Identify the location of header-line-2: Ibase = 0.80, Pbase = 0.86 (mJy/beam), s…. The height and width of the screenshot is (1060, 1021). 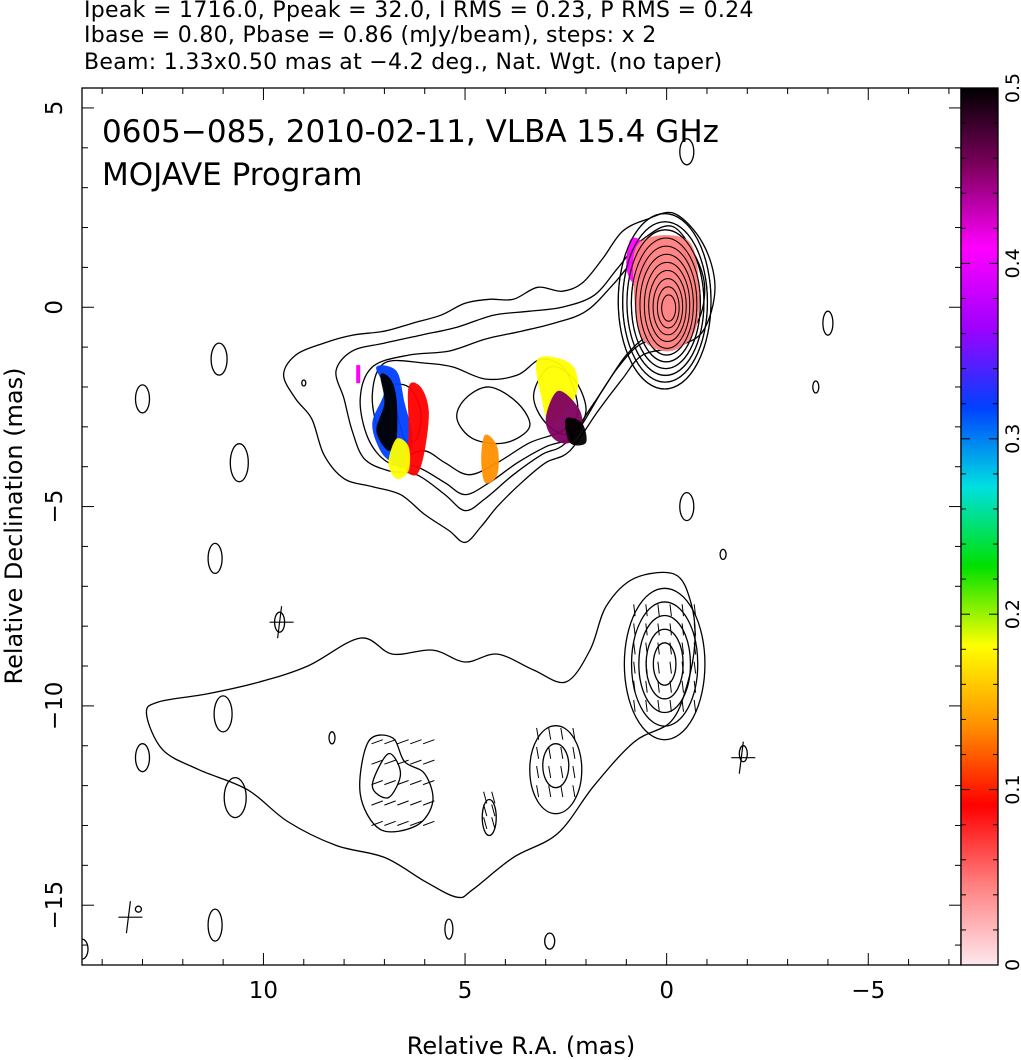
(370, 35).